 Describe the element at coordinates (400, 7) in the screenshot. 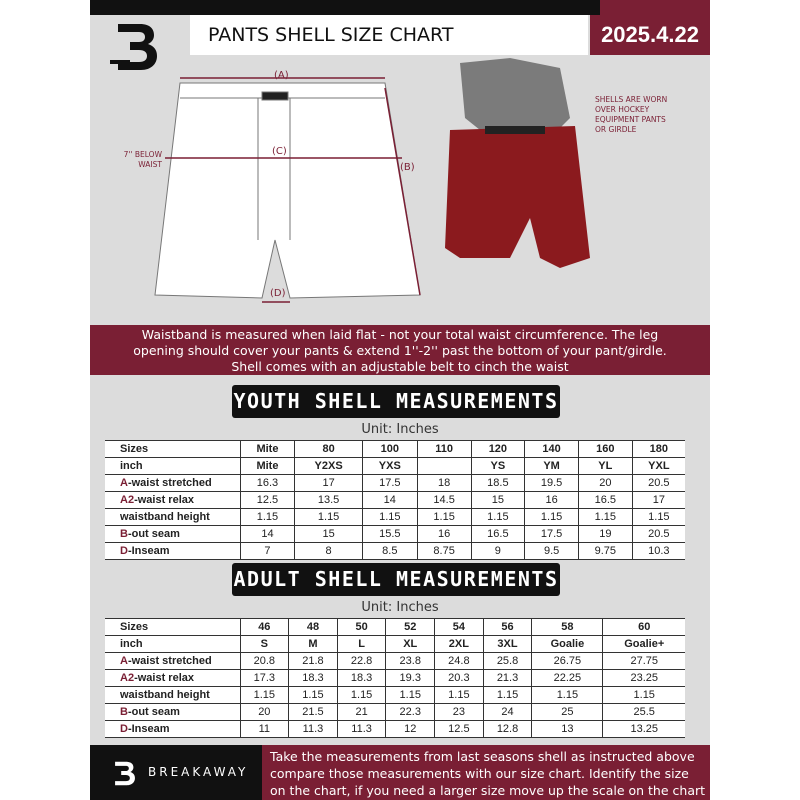

I see `top-bar` at that location.